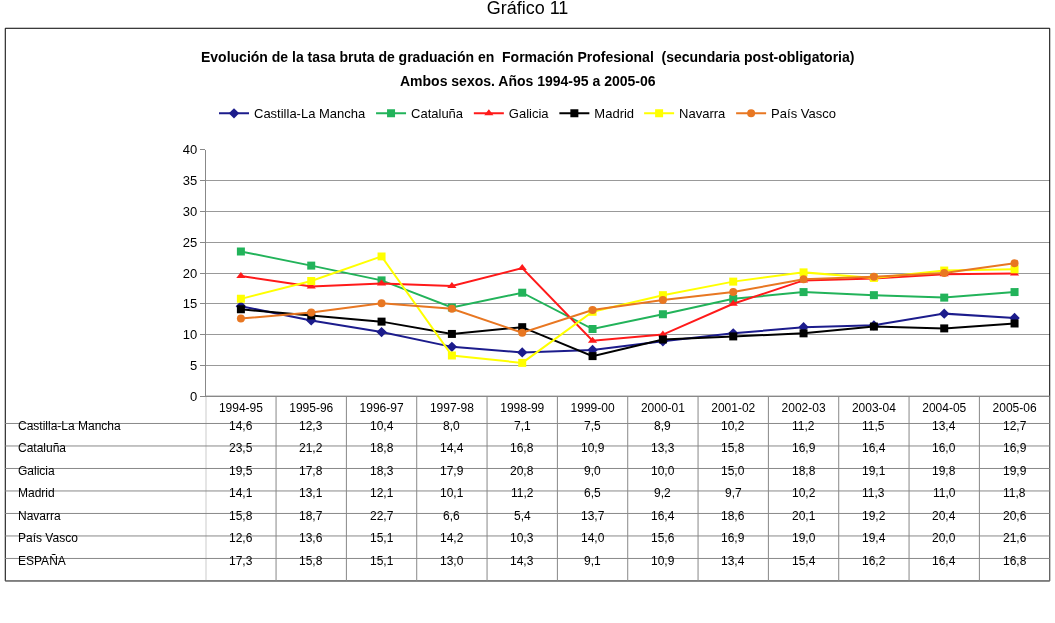 Image resolution: width=1055 pixels, height=623 pixels. I want to click on y-tick-label: 5, so click(193, 365).